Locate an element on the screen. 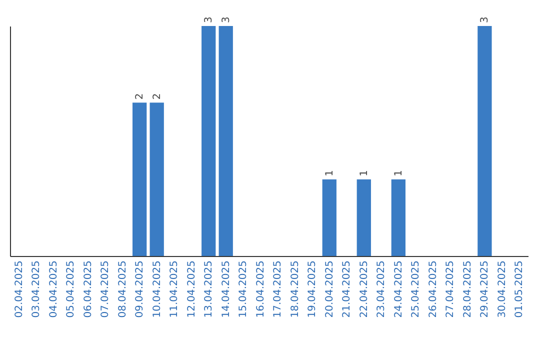 Image resolution: width=540 pixels, height=340 pixels. x-tick-label: 23.04.2025 is located at coordinates (382, 289).